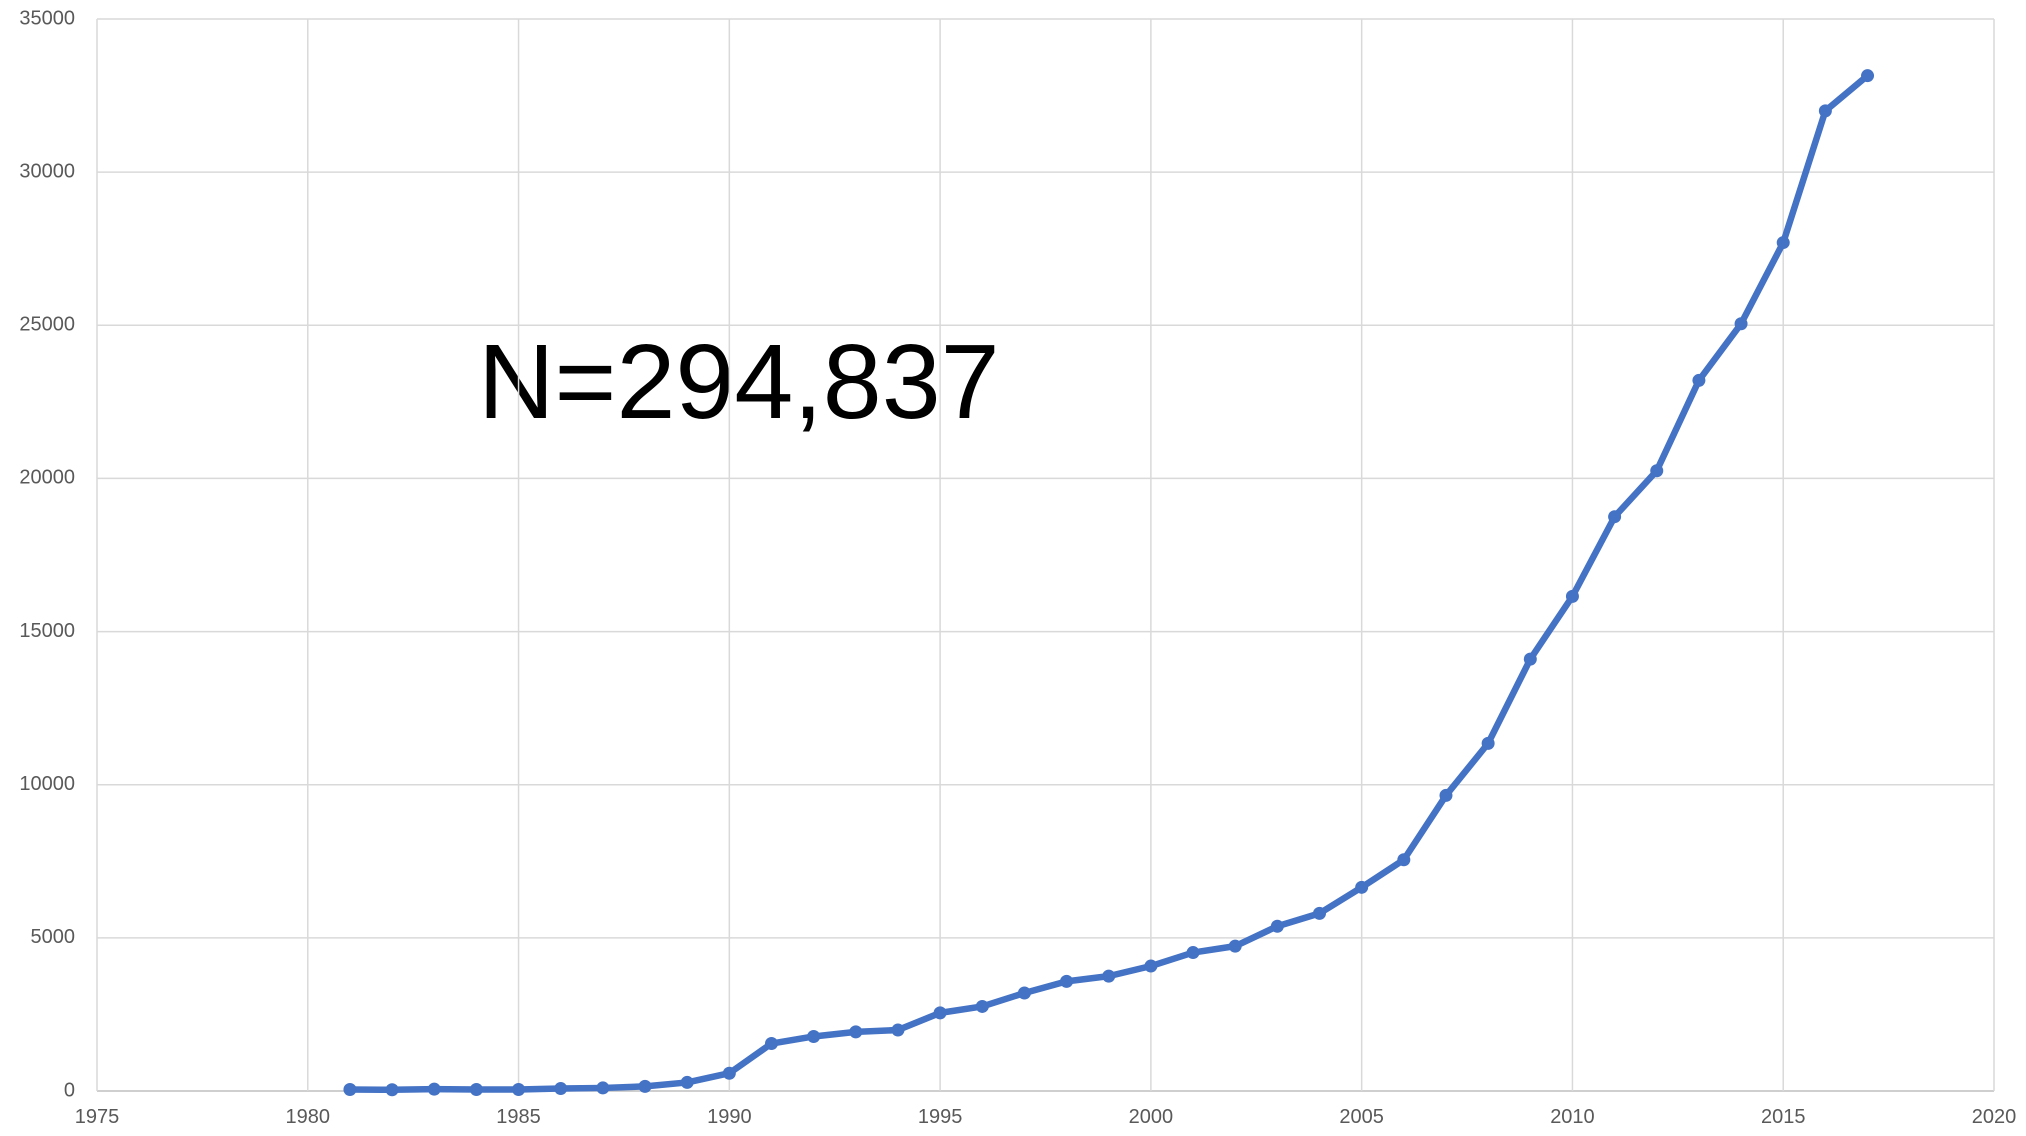 The width and height of the screenshot is (2026, 1136). I want to click on y-tick-label: 35000, so click(47, 18).